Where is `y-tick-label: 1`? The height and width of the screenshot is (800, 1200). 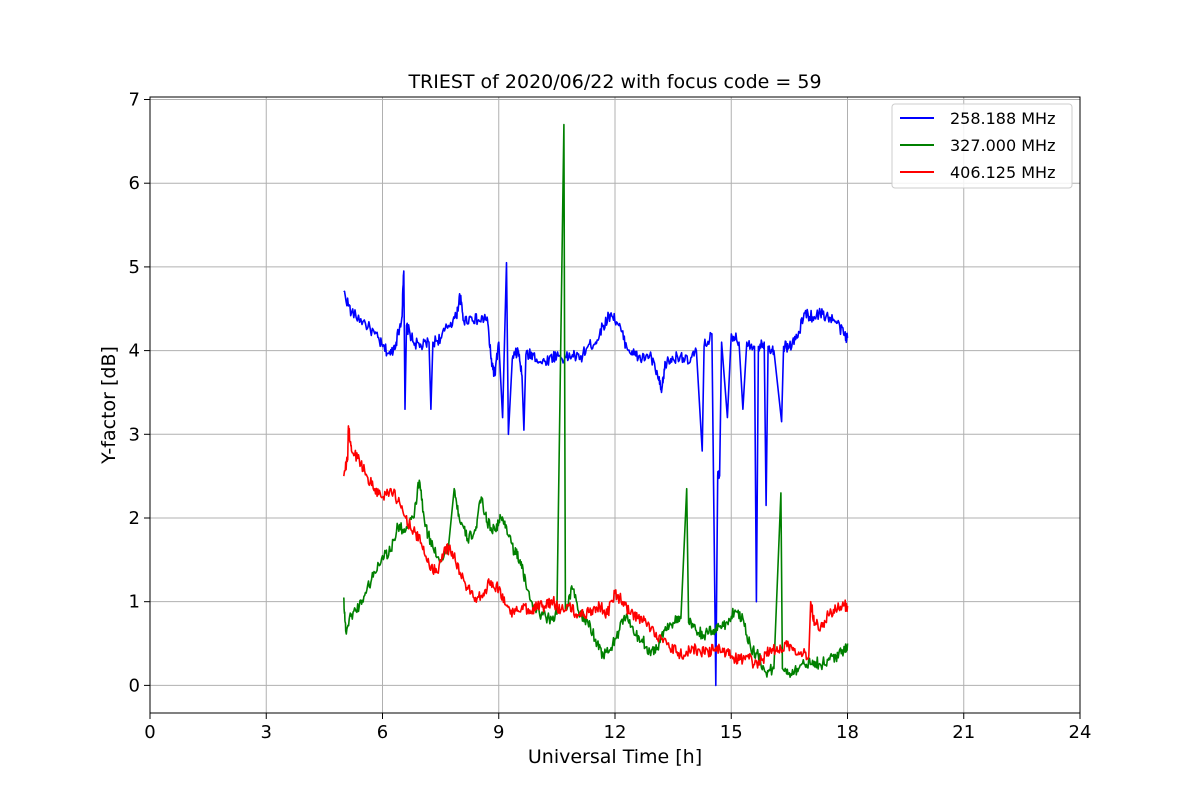 y-tick-label: 1 is located at coordinates (134, 602).